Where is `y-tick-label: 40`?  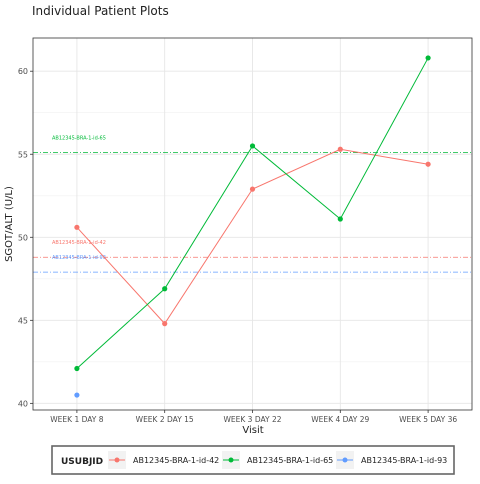 y-tick-label: 40 is located at coordinates (23, 403).